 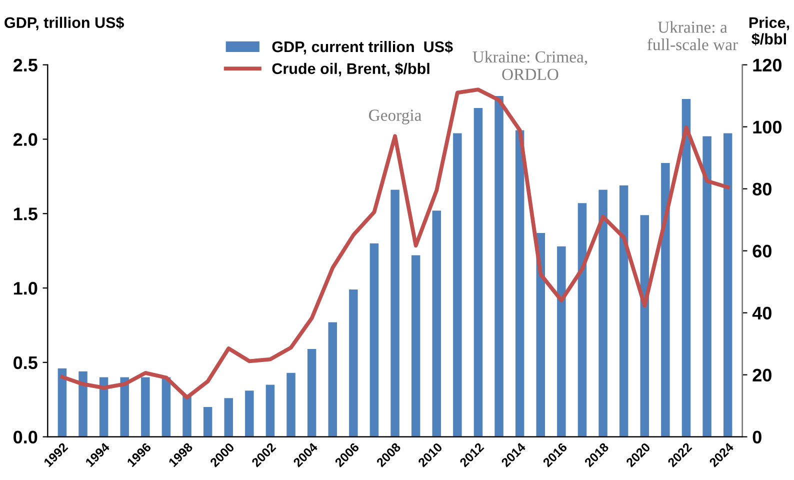 I want to click on y-tick-label: 1.5, so click(x=26, y=214).